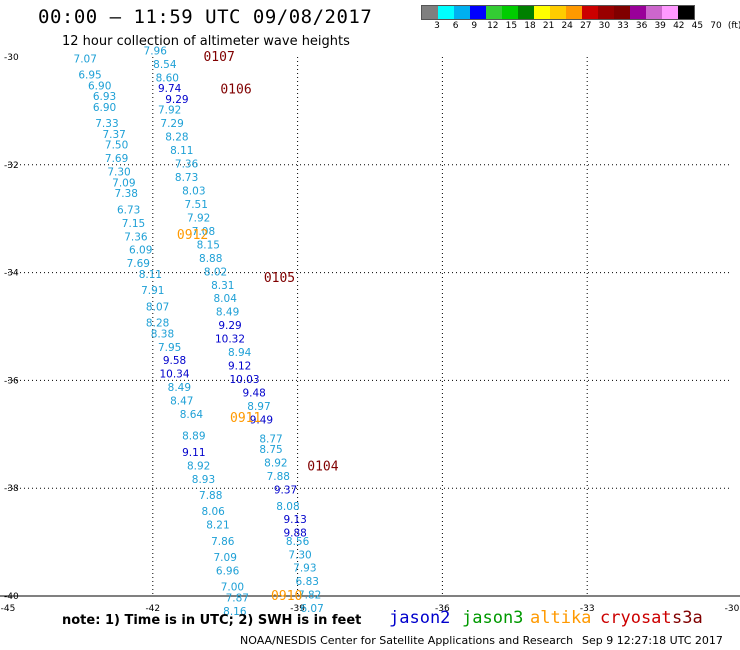 The image size is (740, 650). I want to click on pass-time-label: 0105, so click(279, 278).